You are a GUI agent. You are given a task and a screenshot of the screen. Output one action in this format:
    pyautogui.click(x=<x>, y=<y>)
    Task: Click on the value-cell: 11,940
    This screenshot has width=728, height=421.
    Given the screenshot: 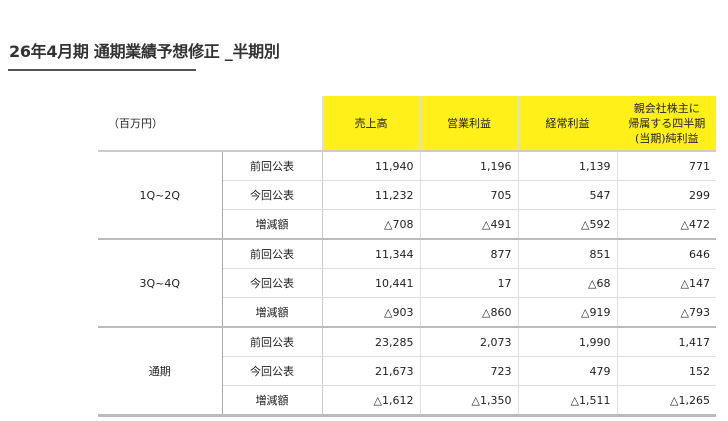 What is the action you would take?
    pyautogui.click(x=371, y=165)
    